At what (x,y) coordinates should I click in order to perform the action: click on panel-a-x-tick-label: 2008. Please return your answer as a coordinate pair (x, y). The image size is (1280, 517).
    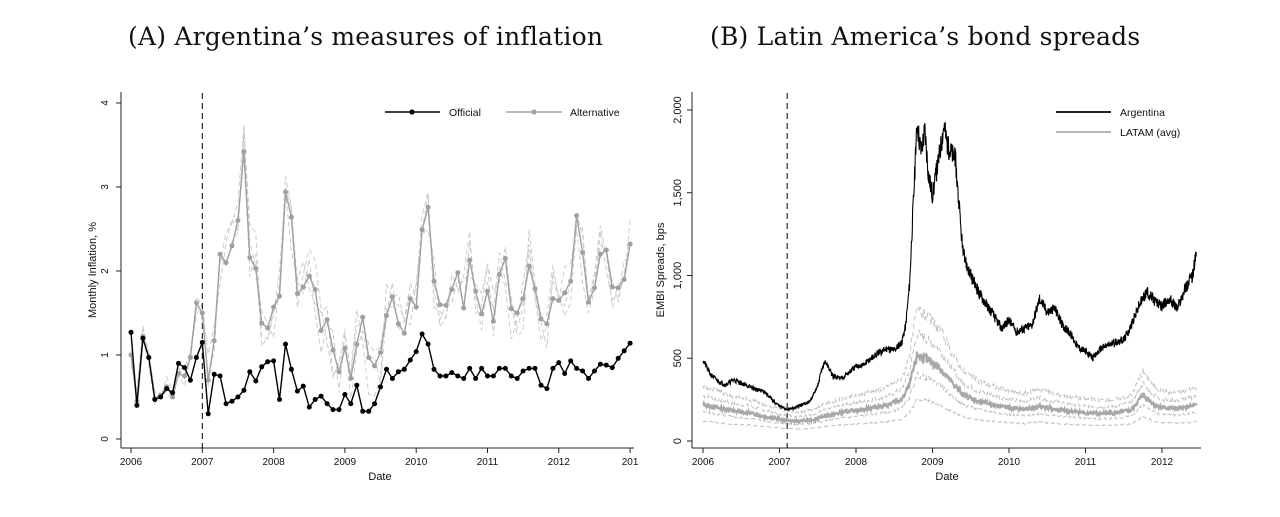
    Looking at the image, I should click on (273, 462).